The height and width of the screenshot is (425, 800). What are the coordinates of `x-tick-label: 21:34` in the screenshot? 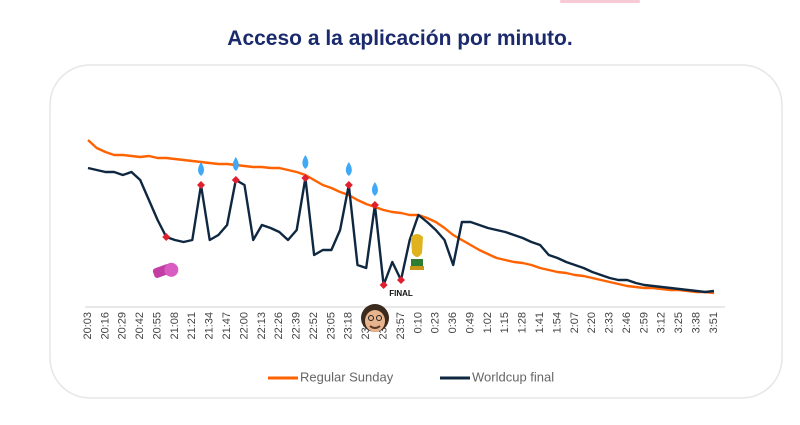 It's located at (210, 326).